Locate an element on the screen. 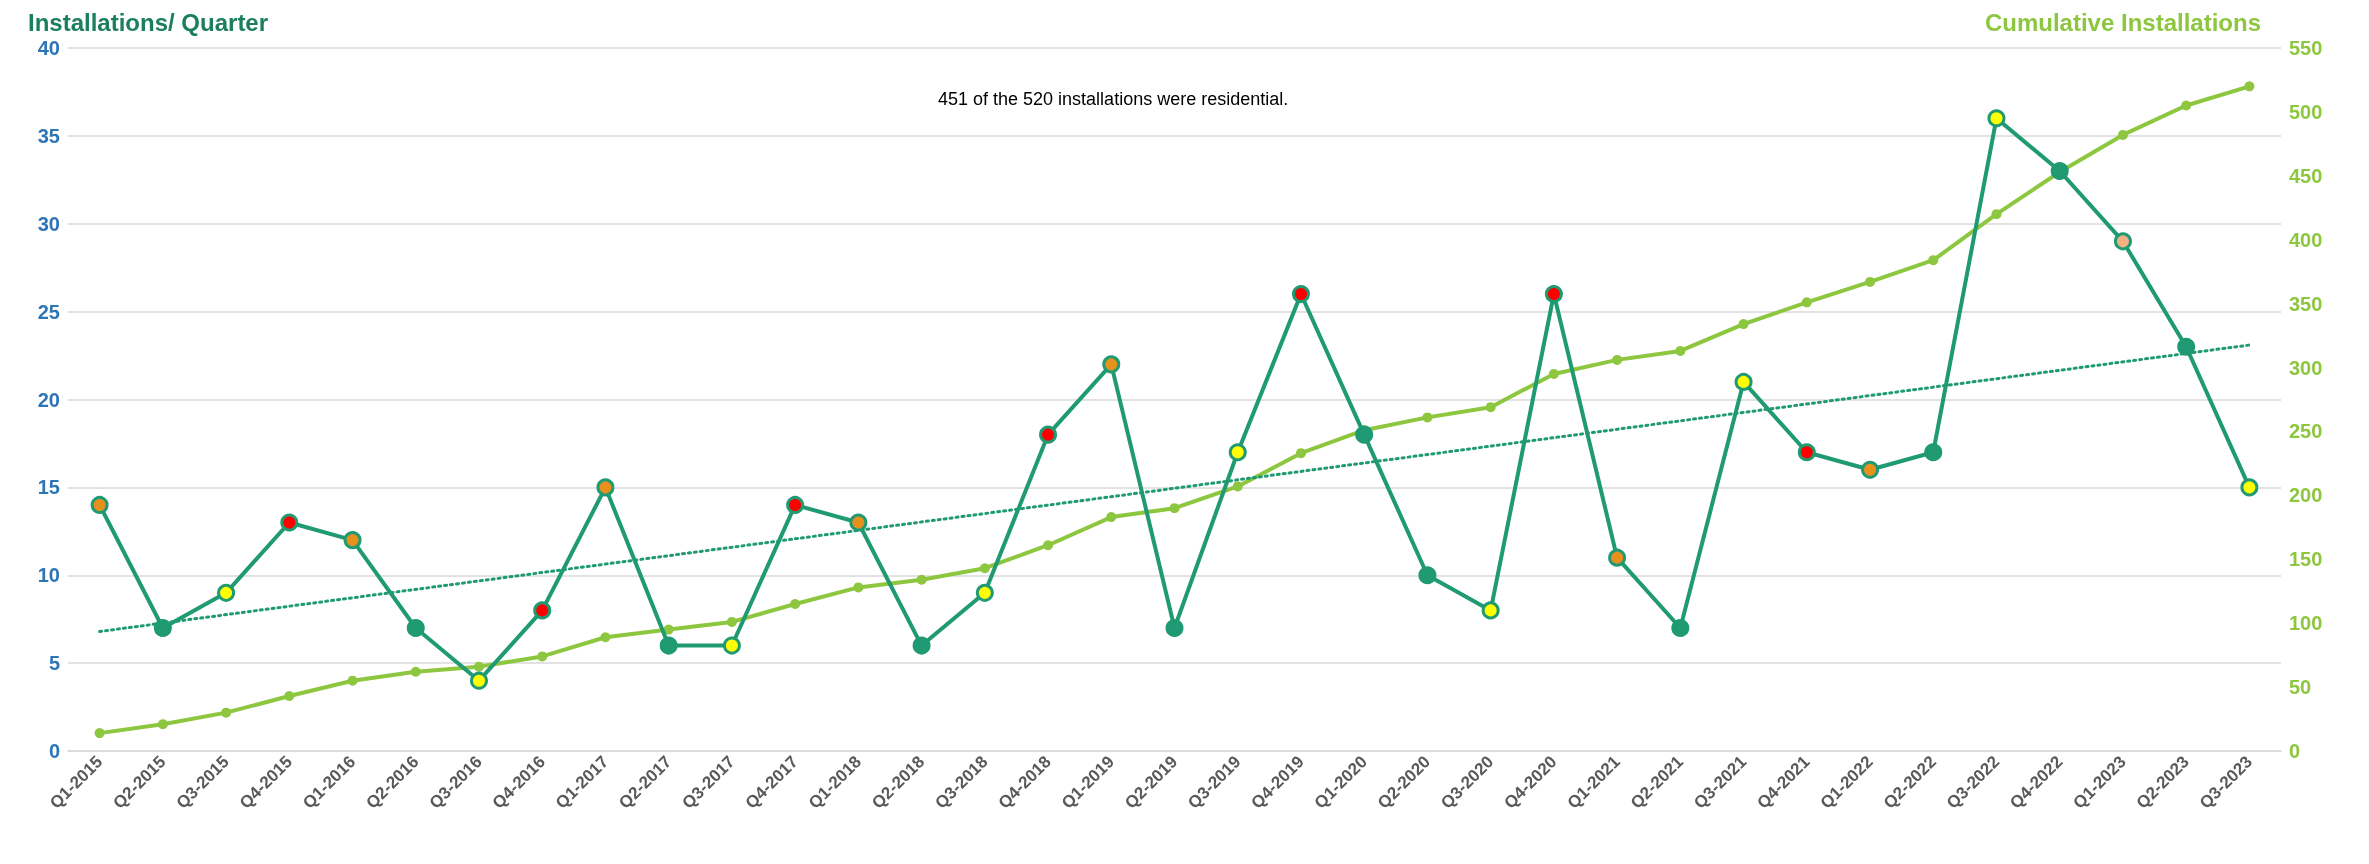  y2-tick-label: 500 is located at coordinates (2306, 111).